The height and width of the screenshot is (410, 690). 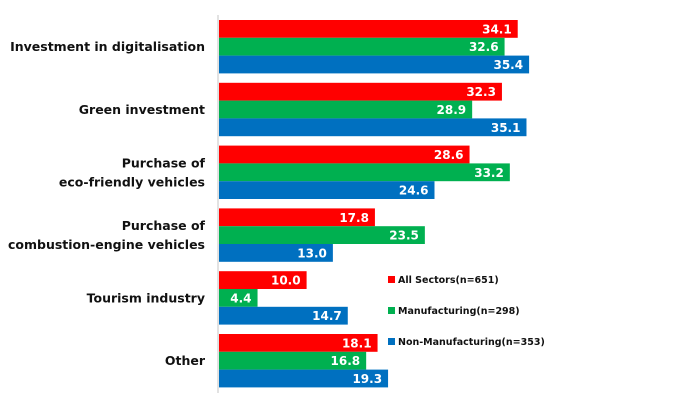 I want to click on legend-item: All Sectors(n=651), so click(x=443, y=280).